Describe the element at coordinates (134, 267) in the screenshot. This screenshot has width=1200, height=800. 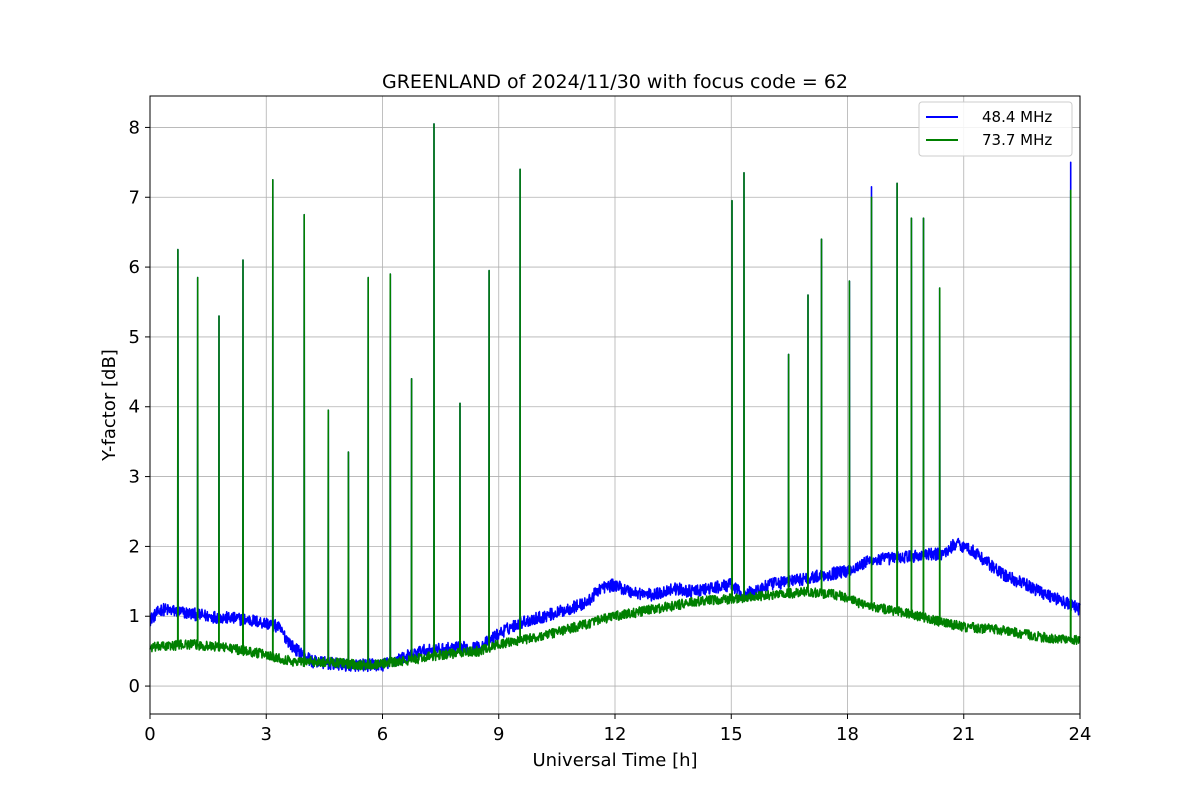
I see `y-tick-label: 6` at that location.